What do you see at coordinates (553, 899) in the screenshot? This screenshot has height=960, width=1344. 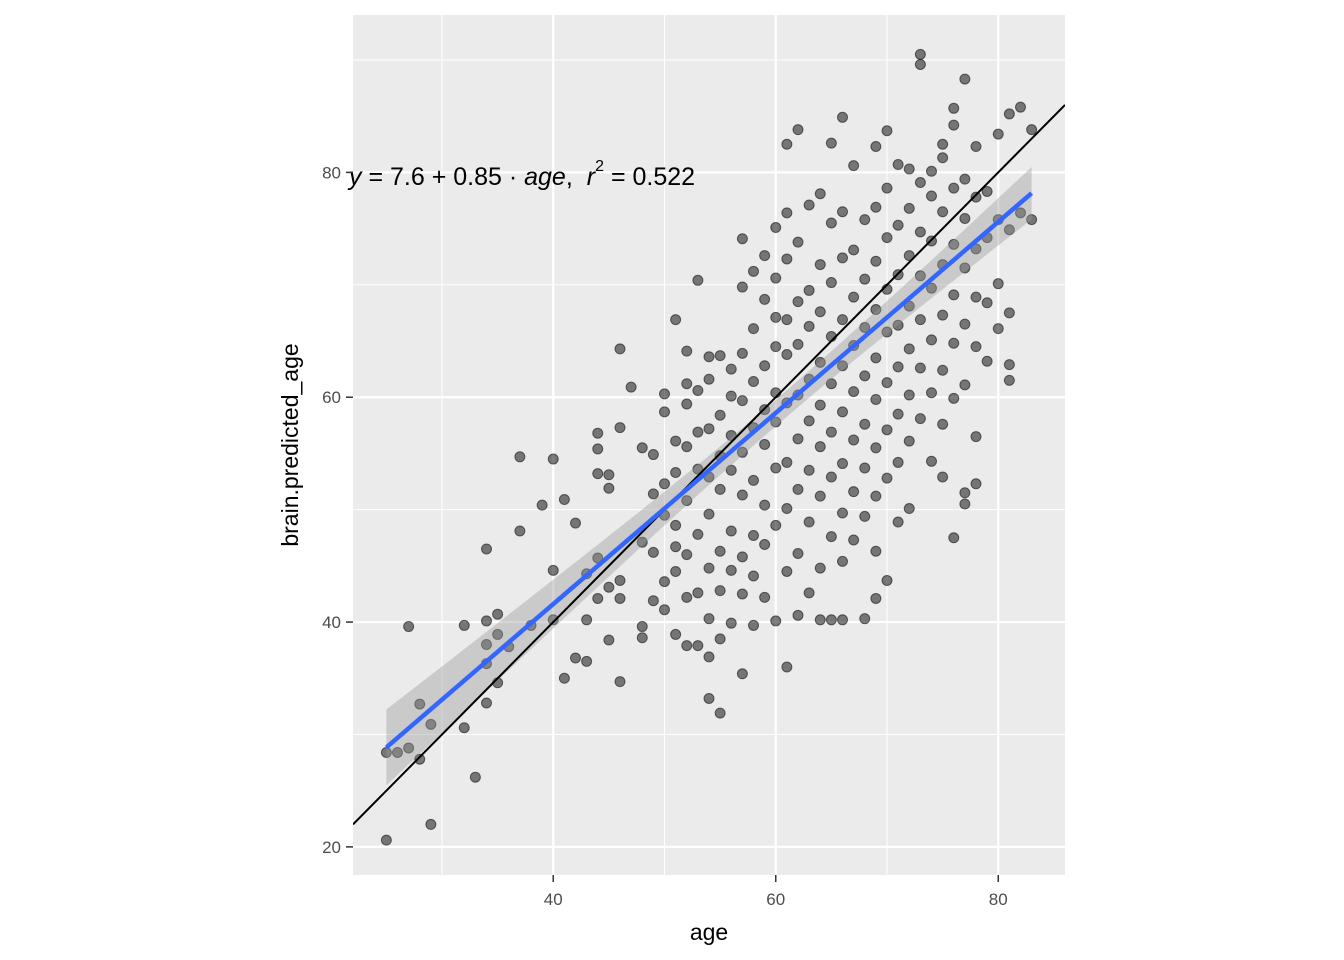 I see `x-tick-label: 40` at bounding box center [553, 899].